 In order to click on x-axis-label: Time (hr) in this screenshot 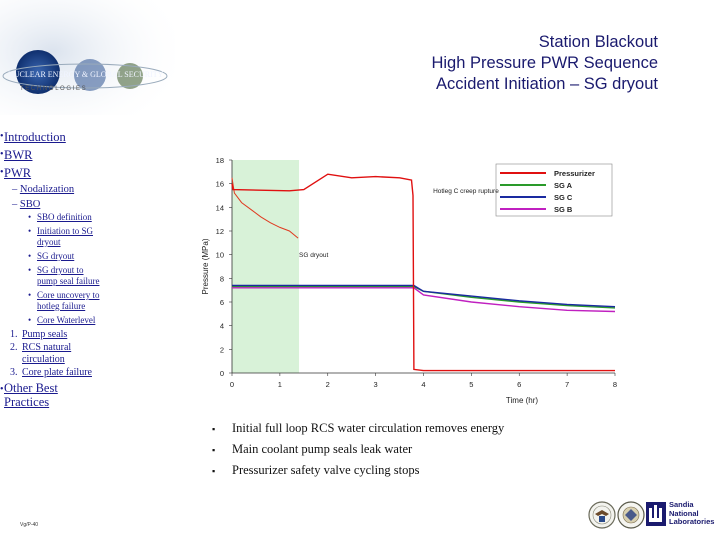, I will do `click(522, 400)`.